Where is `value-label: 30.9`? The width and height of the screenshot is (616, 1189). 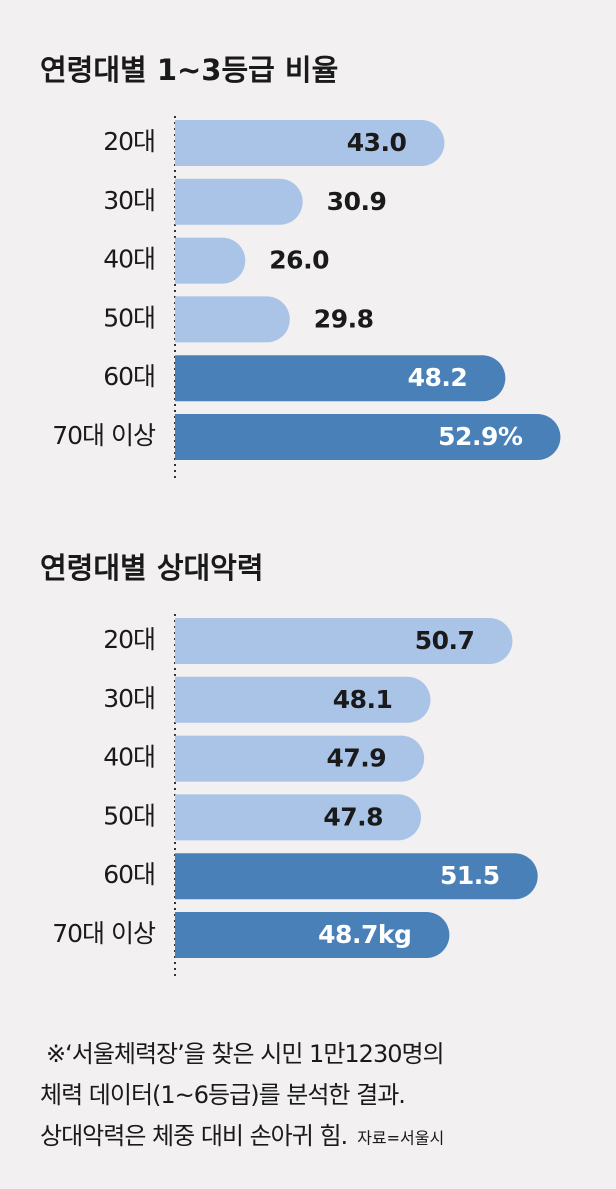 value-label: 30.9 is located at coordinates (357, 201).